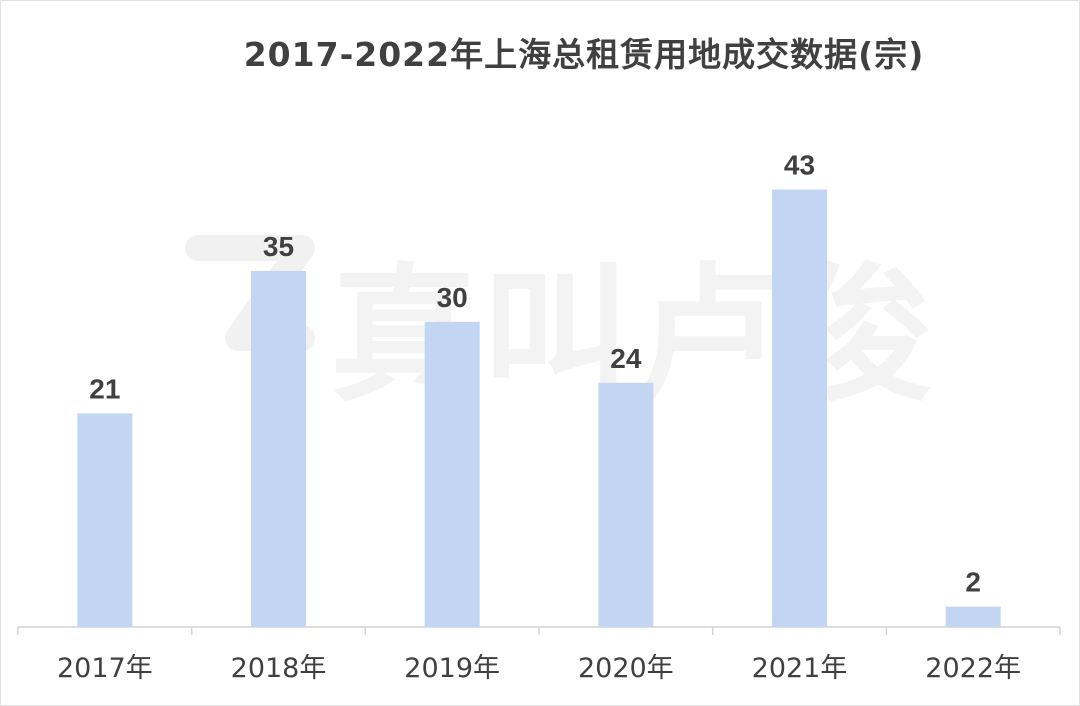  What do you see at coordinates (973, 616) in the screenshot?
I see `bar-2022年` at bounding box center [973, 616].